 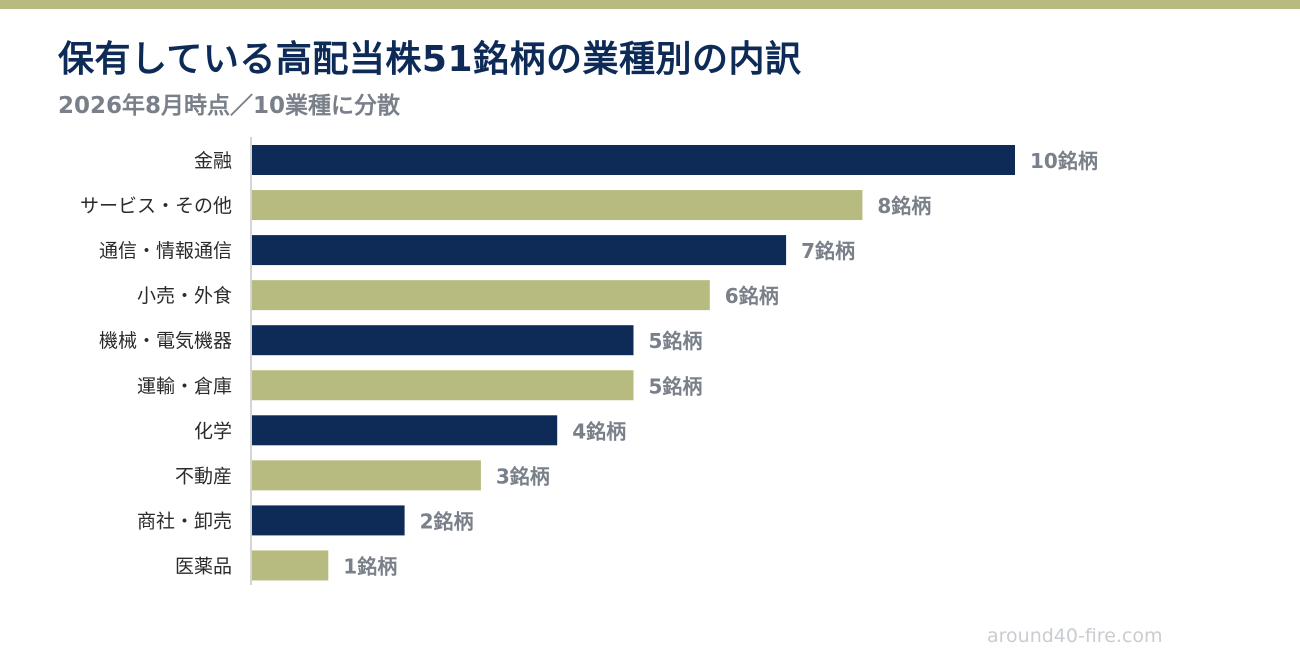 I want to click on site-watermark: around40-fire.com, so click(x=1075, y=636).